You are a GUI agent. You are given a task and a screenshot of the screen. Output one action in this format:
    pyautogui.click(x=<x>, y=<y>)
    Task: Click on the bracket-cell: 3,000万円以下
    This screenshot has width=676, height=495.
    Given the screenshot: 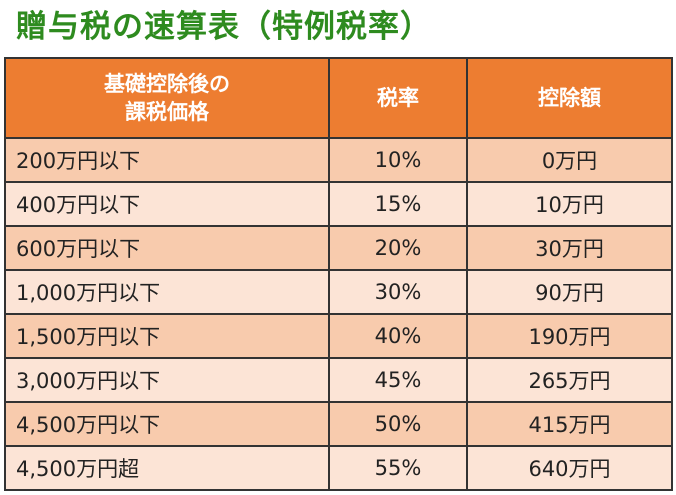 What is the action you would take?
    pyautogui.click(x=167, y=380)
    